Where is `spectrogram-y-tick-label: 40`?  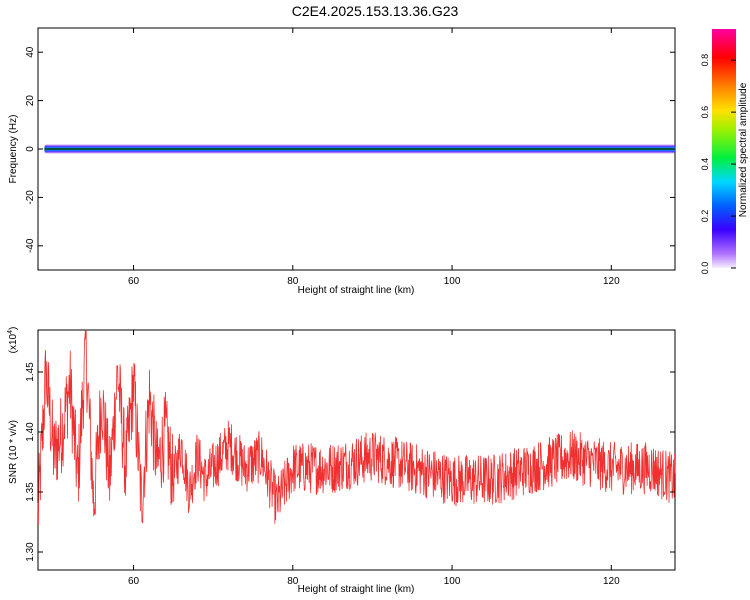 spectrogram-y-tick-label: 40 is located at coordinates (30, 52).